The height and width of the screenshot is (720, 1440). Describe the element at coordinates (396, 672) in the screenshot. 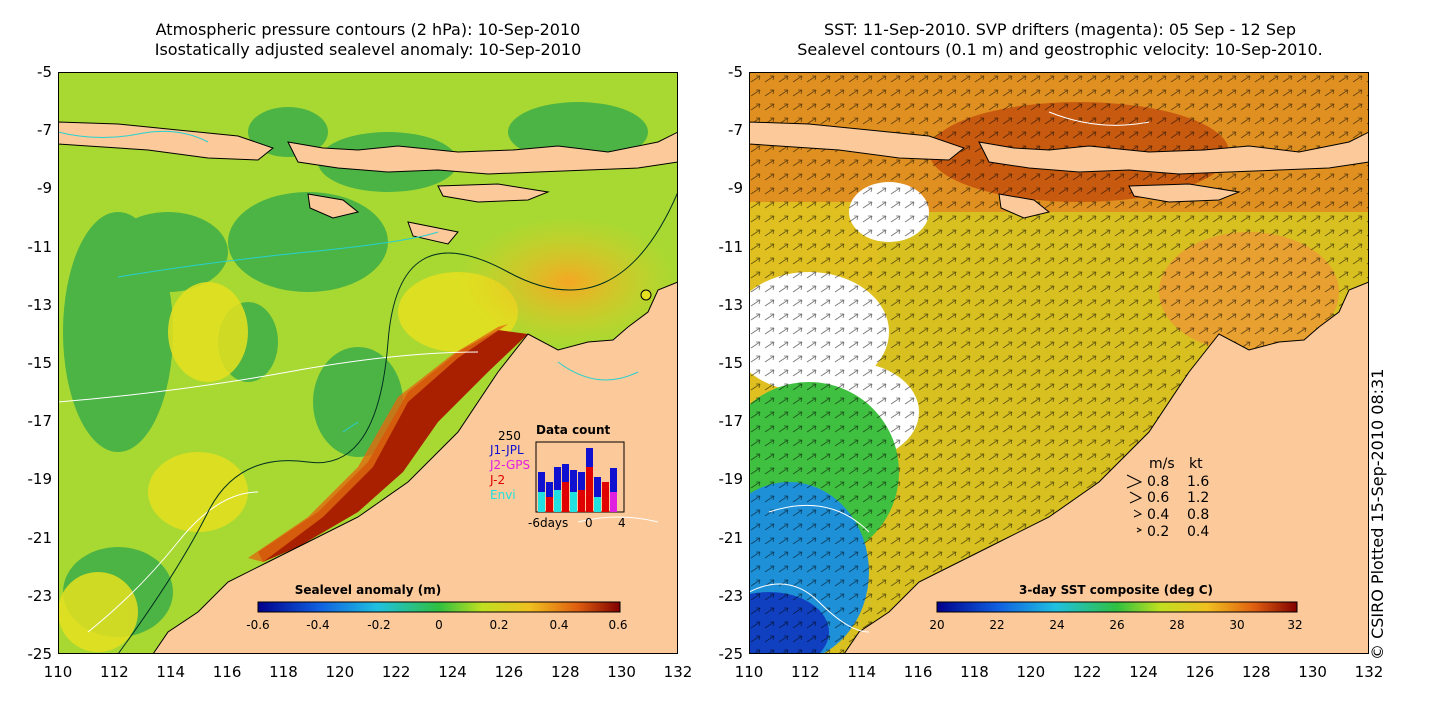

I see `left-lon-tick: 122` at that location.